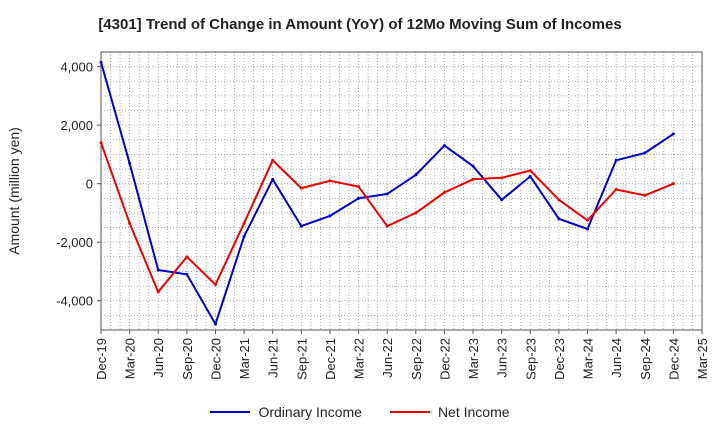  What do you see at coordinates (187, 359) in the screenshot?
I see `x-tick-label: Sep-20` at bounding box center [187, 359].